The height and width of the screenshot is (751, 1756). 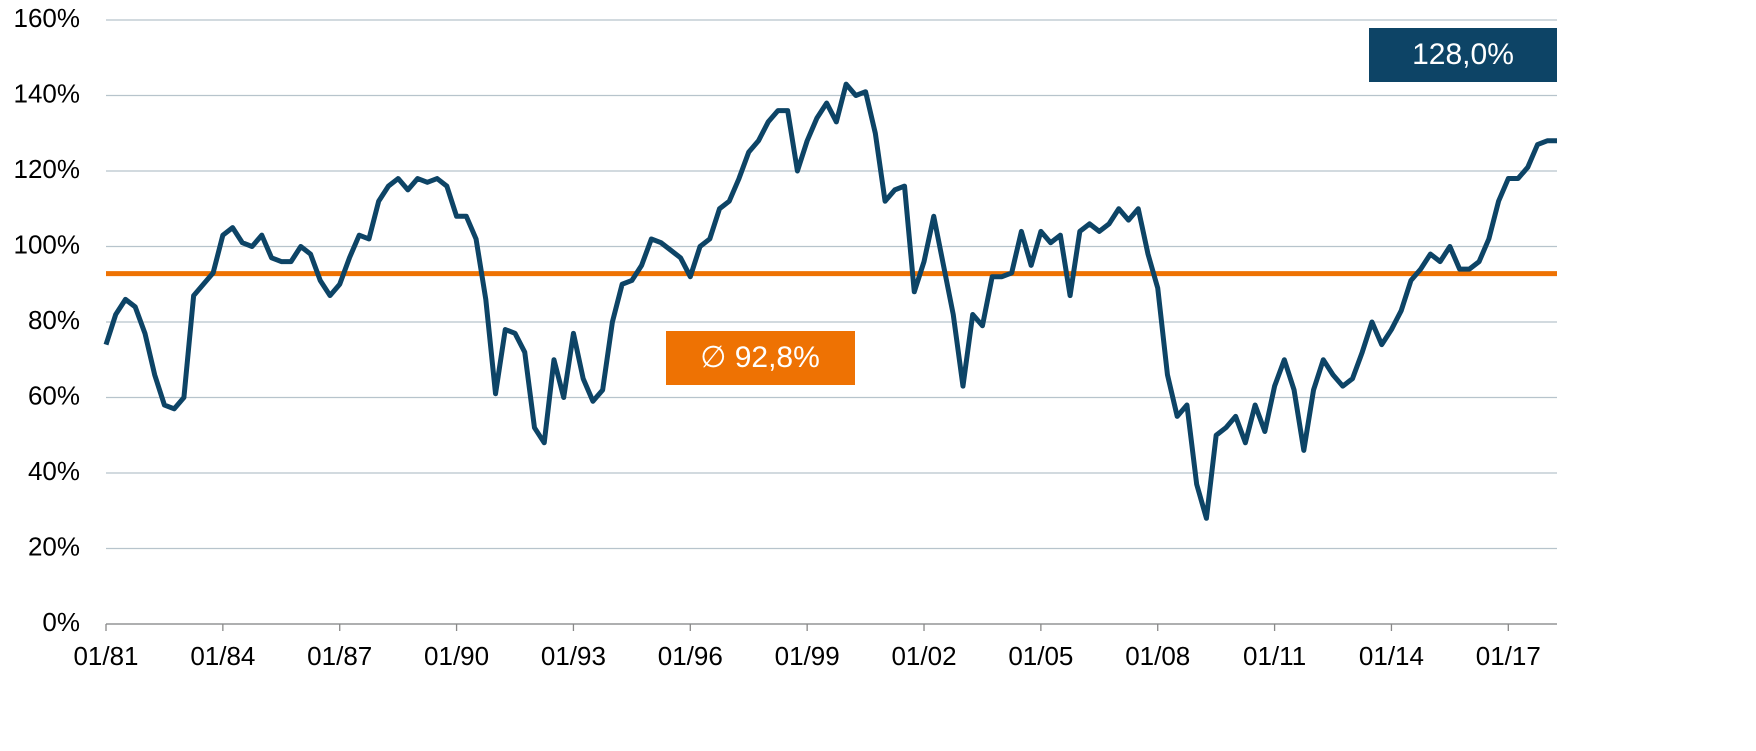 What do you see at coordinates (47, 18) in the screenshot?
I see `y-tick-label: 160%` at bounding box center [47, 18].